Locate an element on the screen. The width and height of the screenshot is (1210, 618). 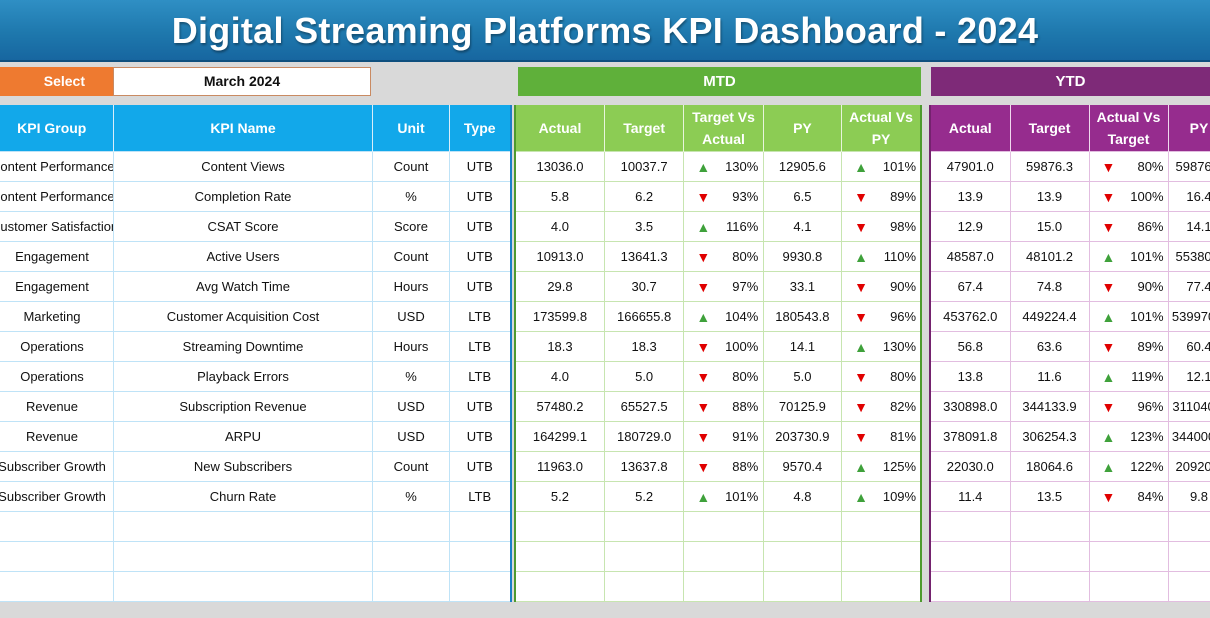
mtd-py-cell: 5.0 is located at coordinates (802, 376).